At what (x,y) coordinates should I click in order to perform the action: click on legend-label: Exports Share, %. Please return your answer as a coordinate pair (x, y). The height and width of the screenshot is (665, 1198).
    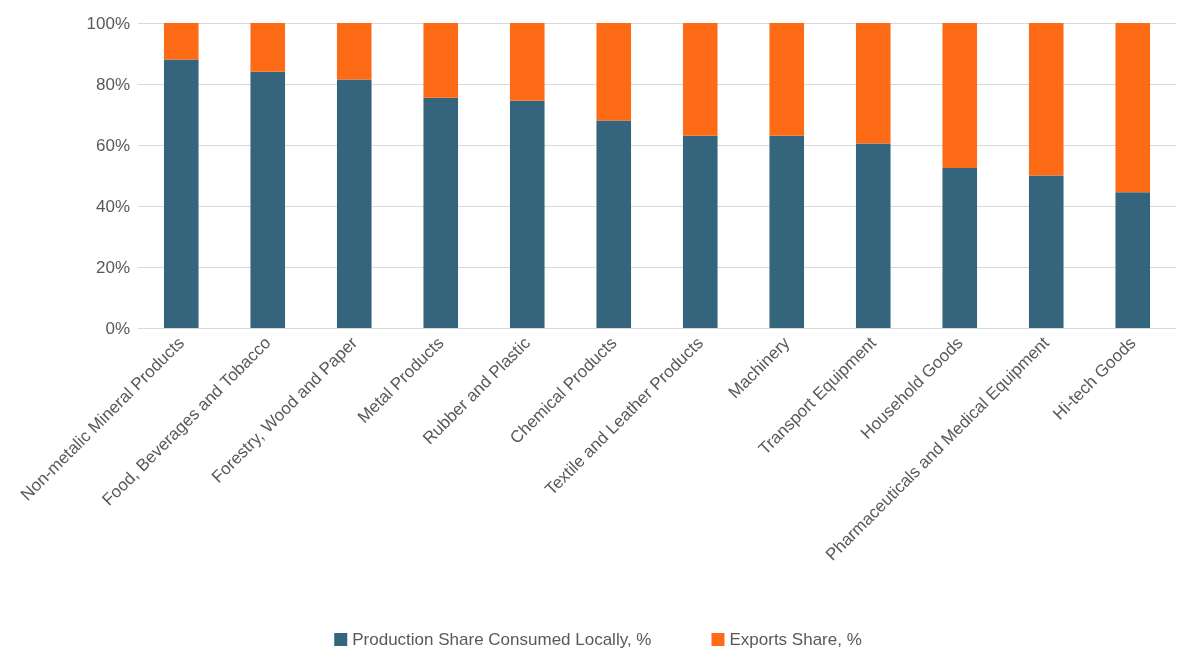
    Looking at the image, I should click on (795, 639).